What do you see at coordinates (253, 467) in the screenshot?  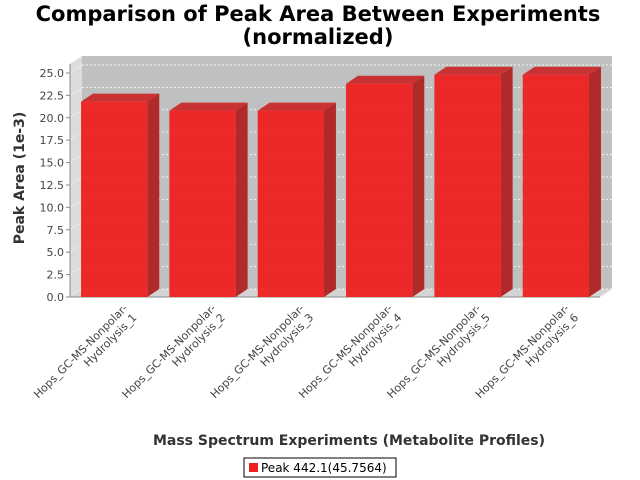 I see `legend-swatch` at bounding box center [253, 467].